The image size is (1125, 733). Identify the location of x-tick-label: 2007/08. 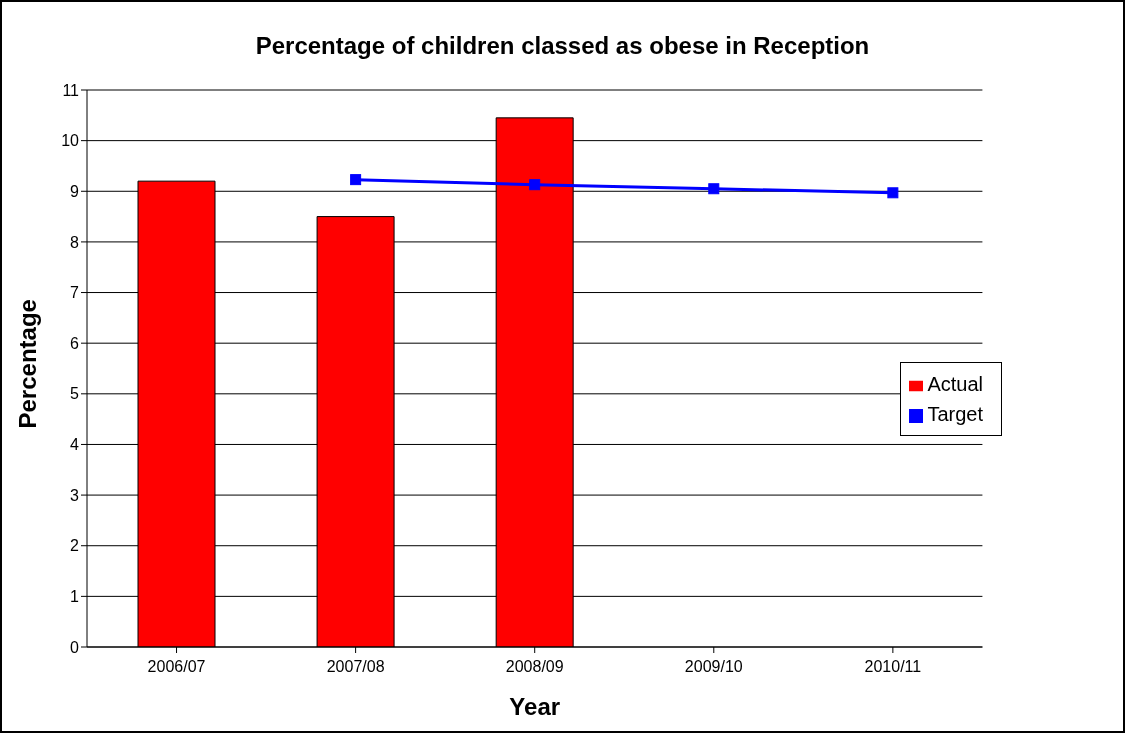
(355, 667).